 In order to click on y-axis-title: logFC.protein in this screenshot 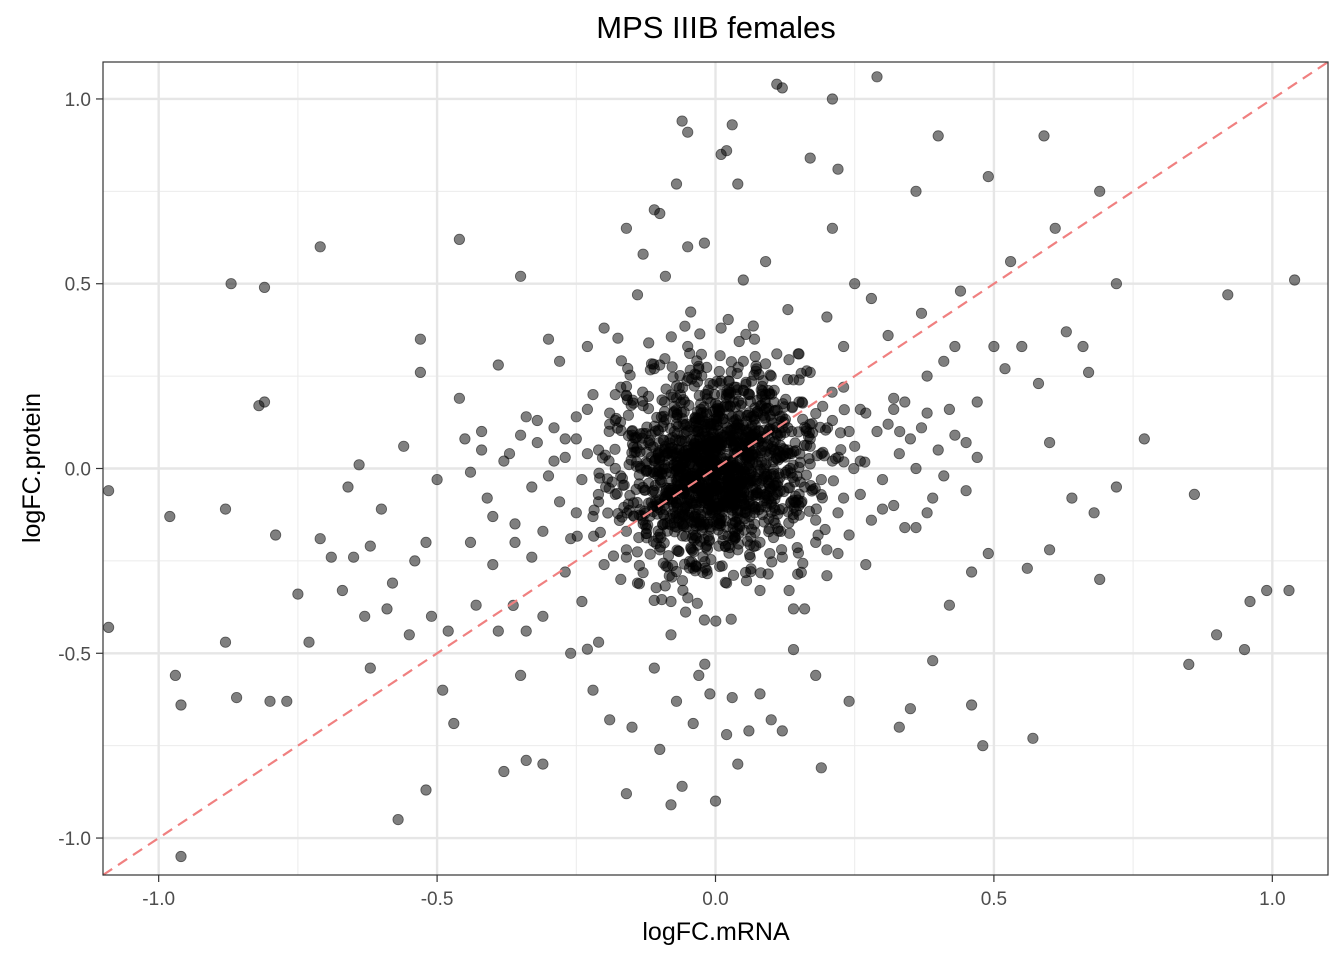, I will do `click(32, 468)`.